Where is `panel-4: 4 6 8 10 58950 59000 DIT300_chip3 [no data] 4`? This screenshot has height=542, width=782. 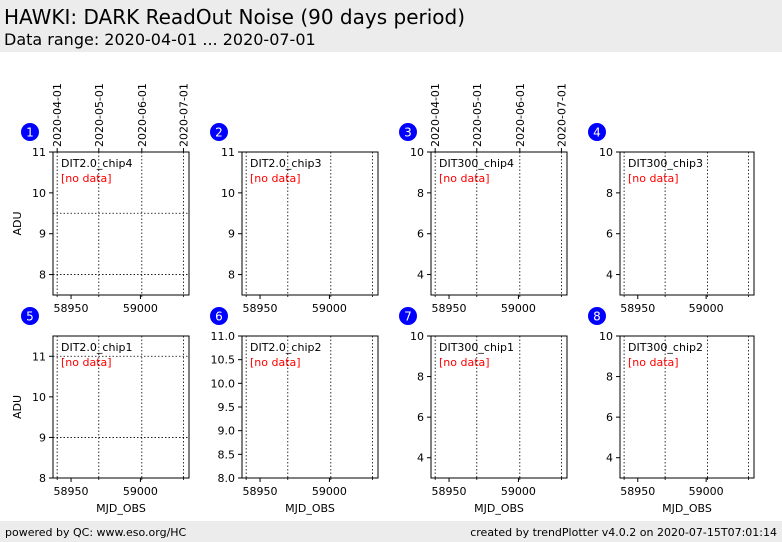 panel-4: 4 6 8 10 58950 59000 DIT300_chip3 [no data] 4 is located at coordinates (671, 219).